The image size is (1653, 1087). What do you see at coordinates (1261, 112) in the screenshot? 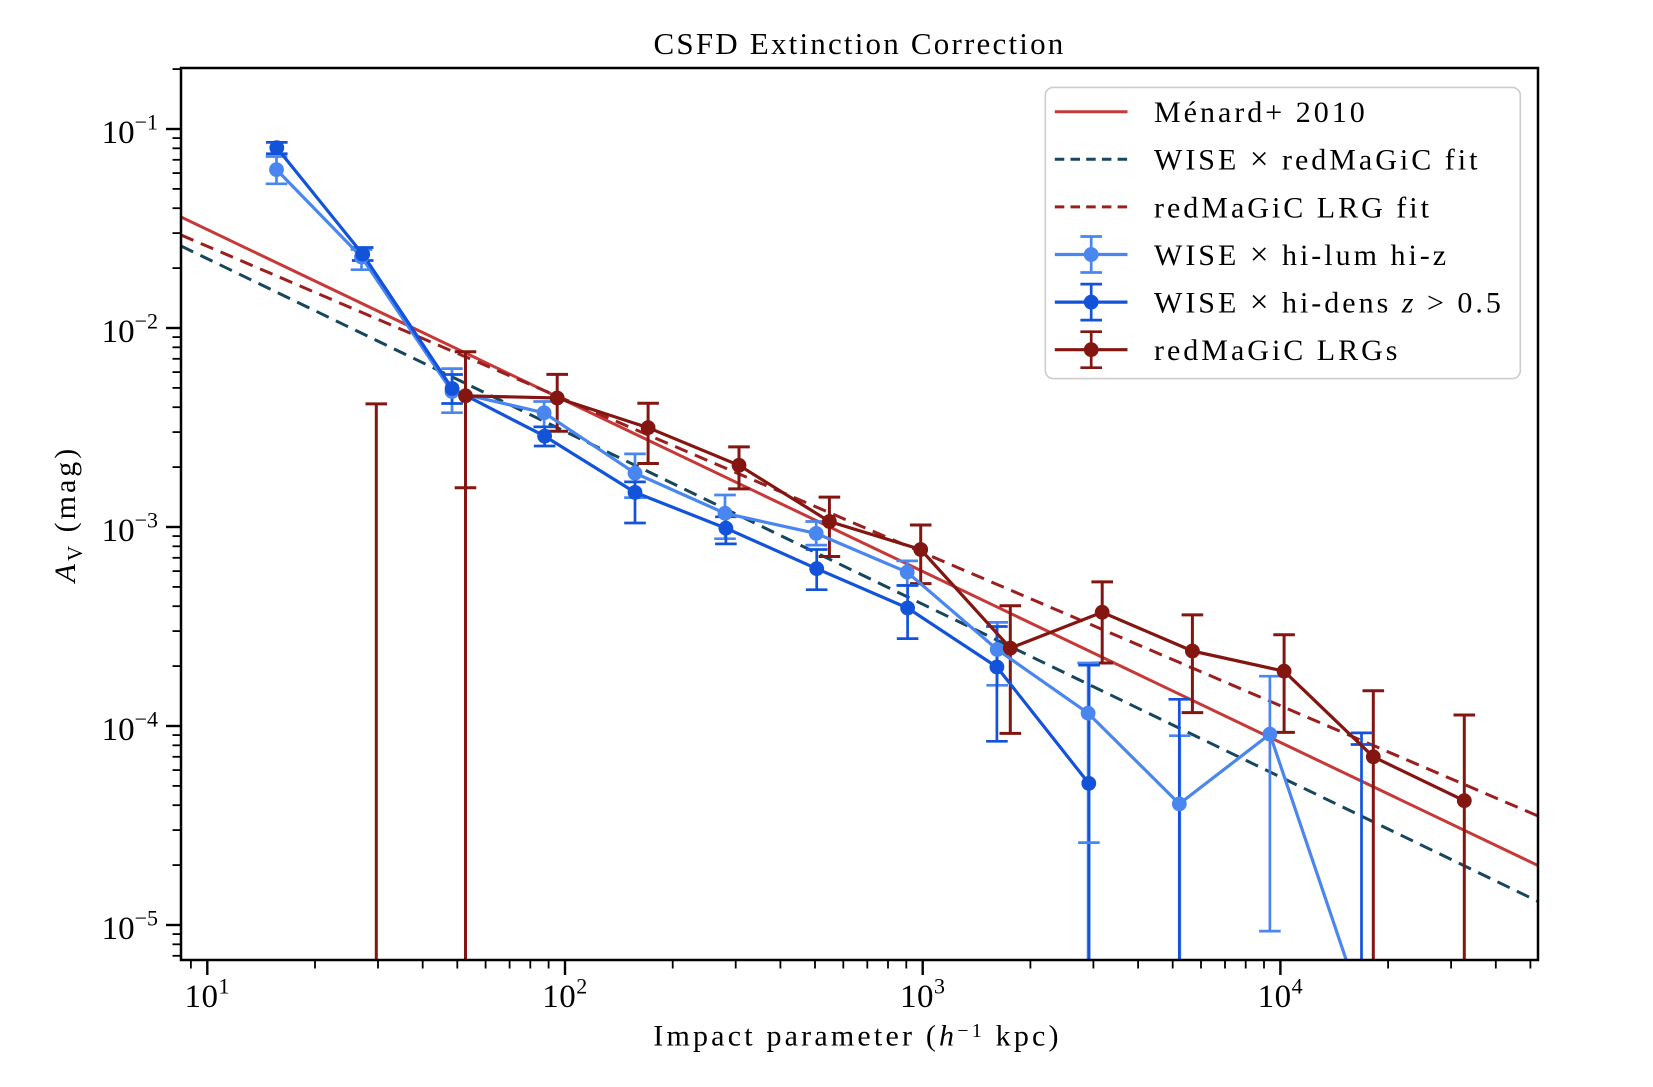
I see `svg-text: Ménard+ 2010` at bounding box center [1261, 112].